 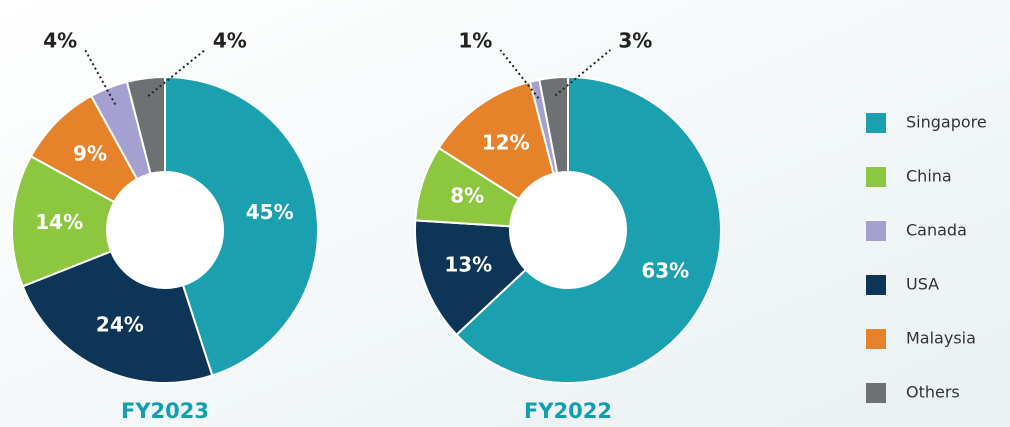 What do you see at coordinates (120, 324) in the screenshot?
I see `slice-label: 24%` at bounding box center [120, 324].